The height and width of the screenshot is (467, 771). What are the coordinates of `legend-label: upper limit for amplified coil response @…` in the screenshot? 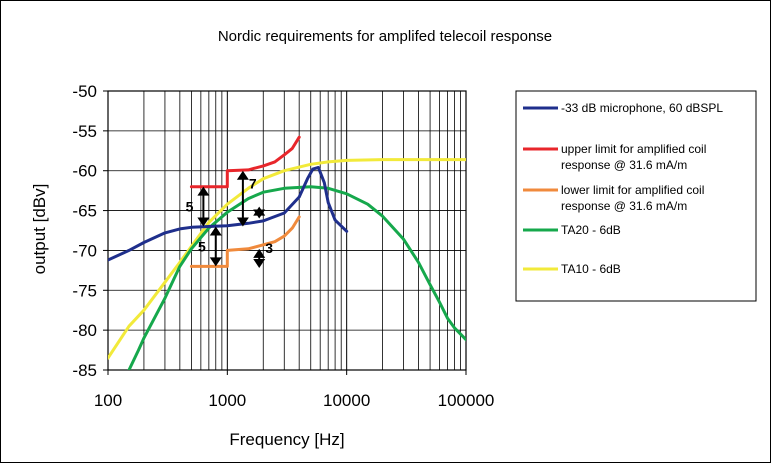 It's located at (633, 157).